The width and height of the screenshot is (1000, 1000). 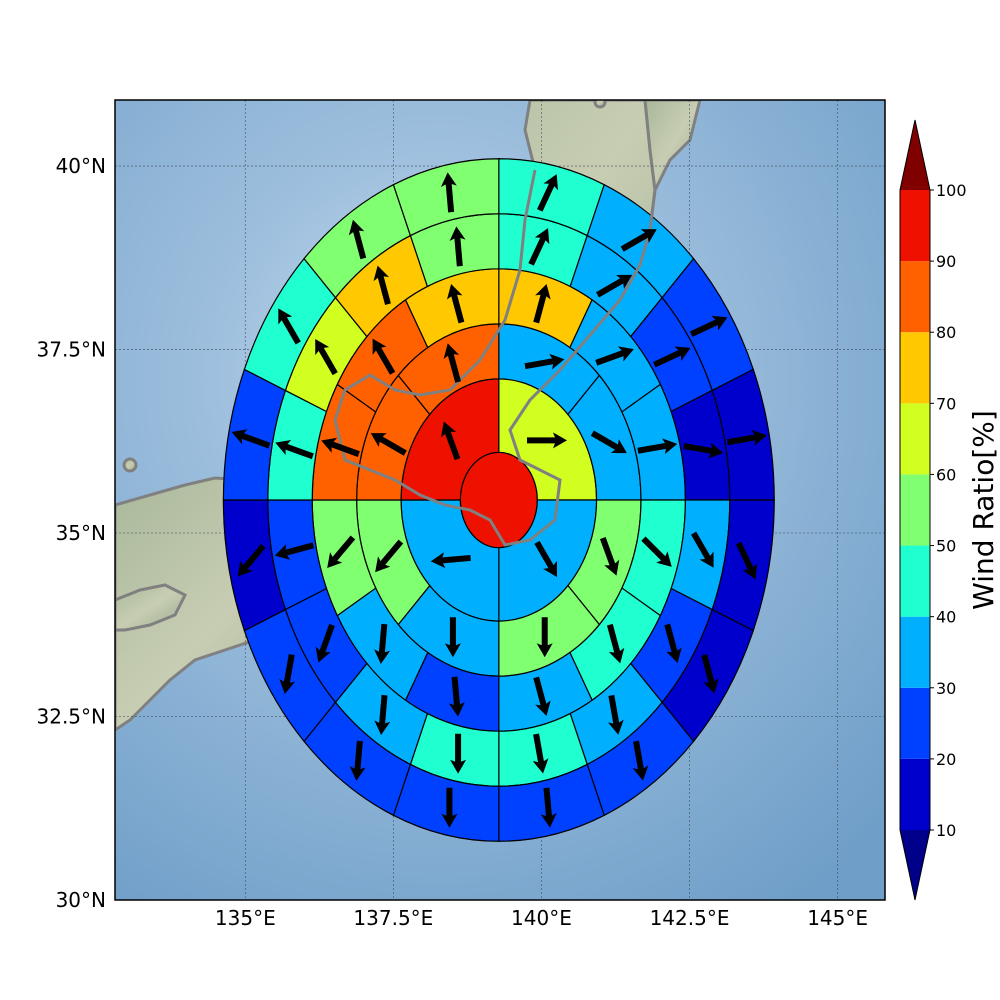 What do you see at coordinates (946, 403) in the screenshot?
I see `colorbar-tick-label: 70` at bounding box center [946, 403].